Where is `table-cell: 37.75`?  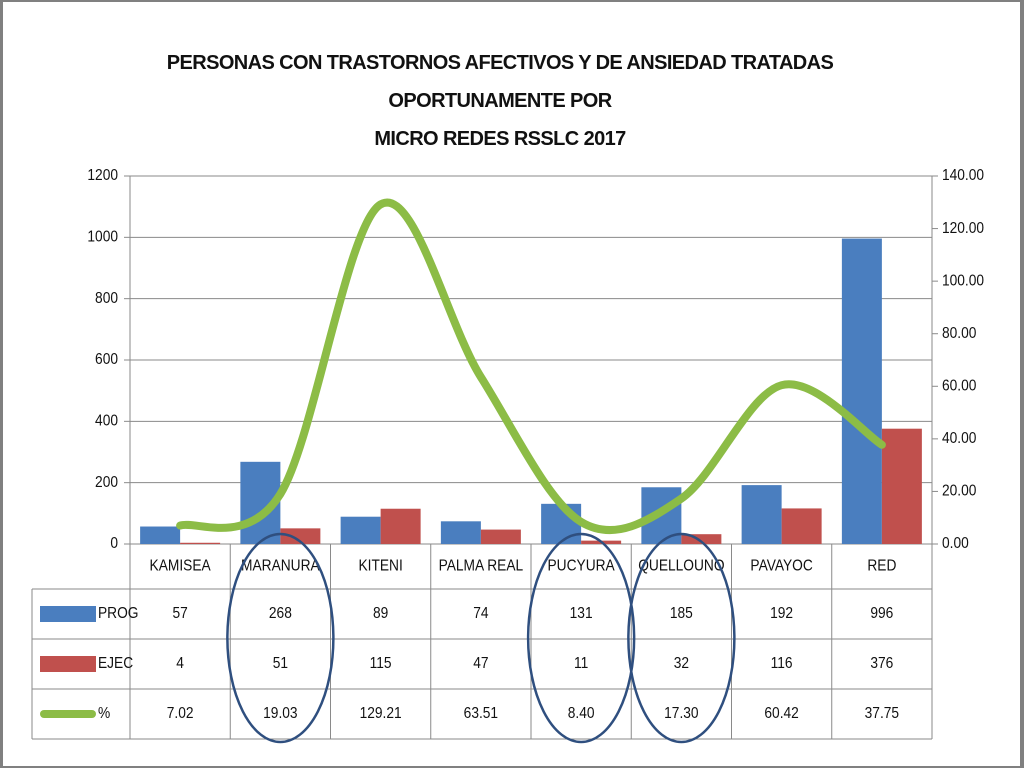
table-cell: 37.75 is located at coordinates (882, 713).